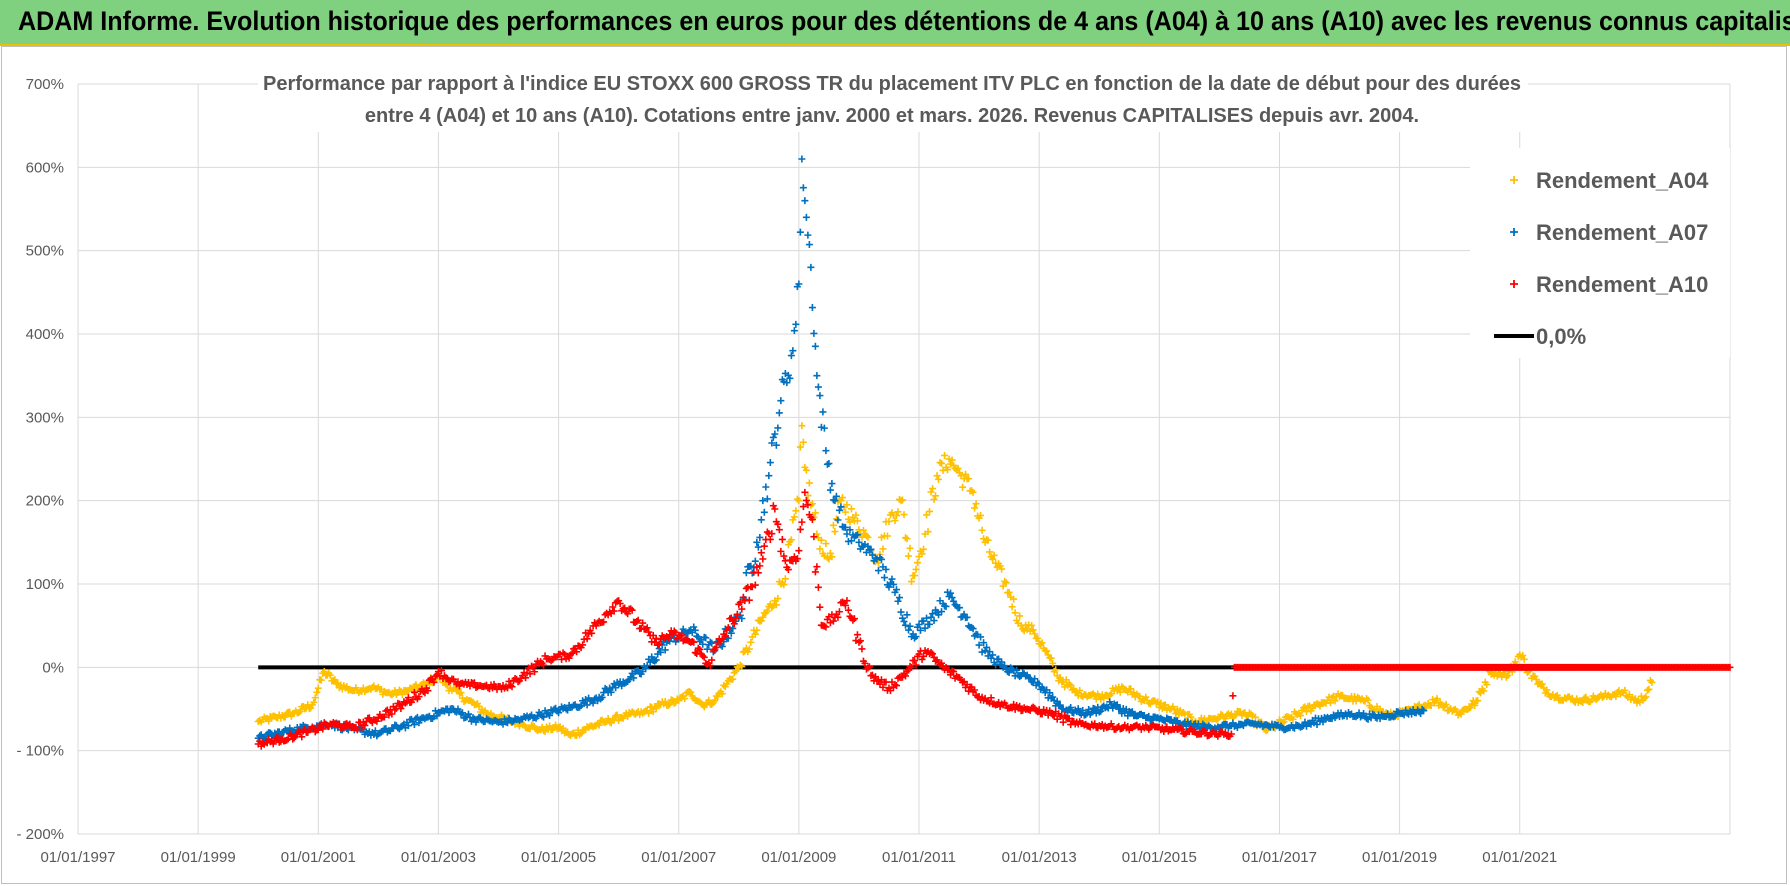 The height and width of the screenshot is (886, 1790). I want to click on x-tick-label: 01/01/2001, so click(318, 857).